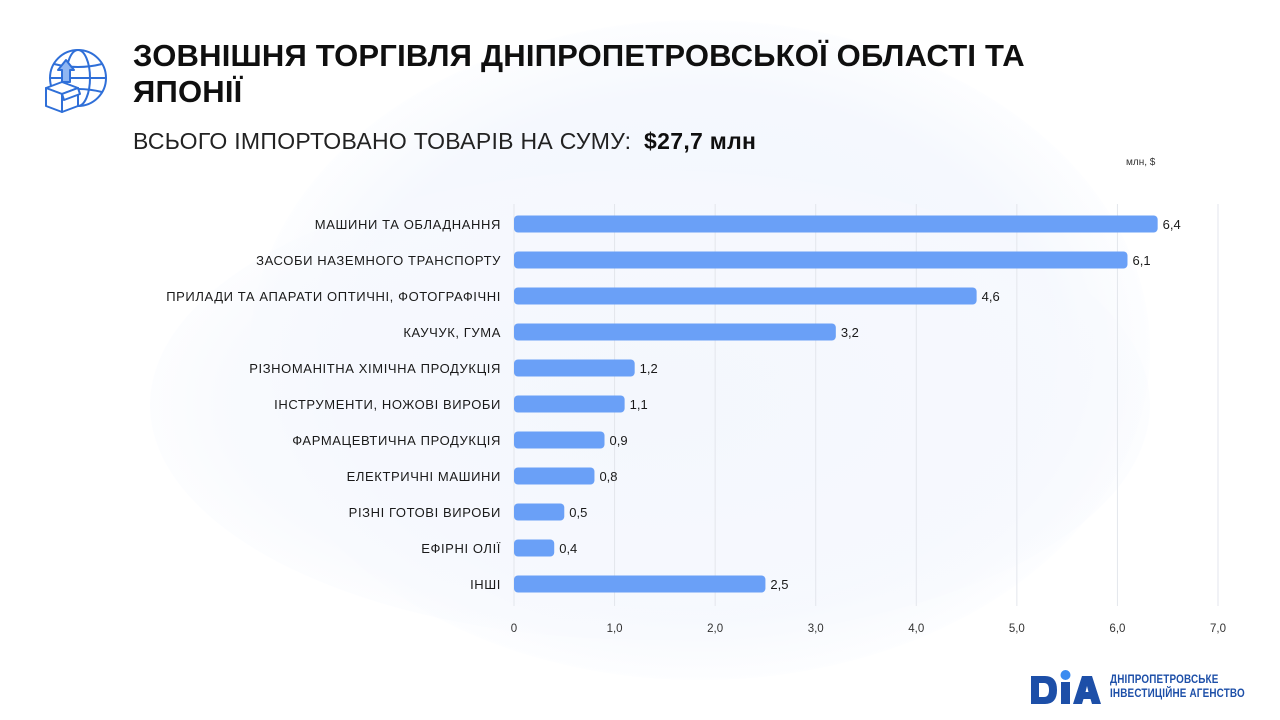 The image size is (1280, 720). Describe the element at coordinates (75, 79) in the screenshot. I see `globe-with-box-icon` at that location.